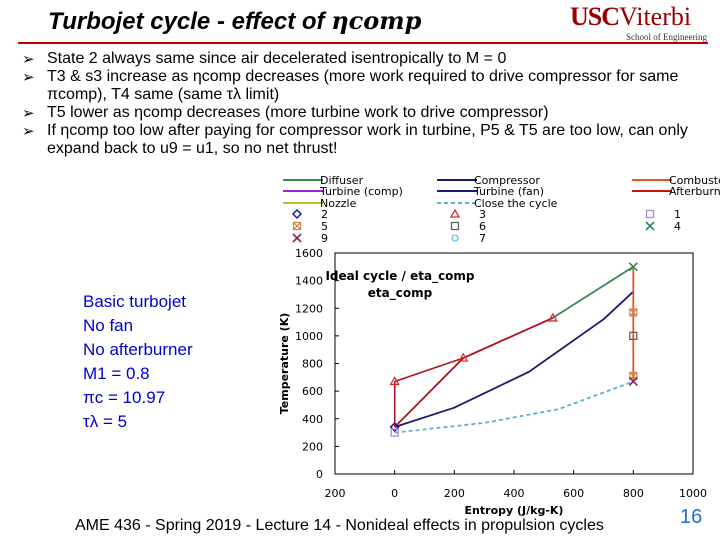  What do you see at coordinates (507, 180) in the screenshot?
I see `legend-line-label: Compressor` at bounding box center [507, 180].